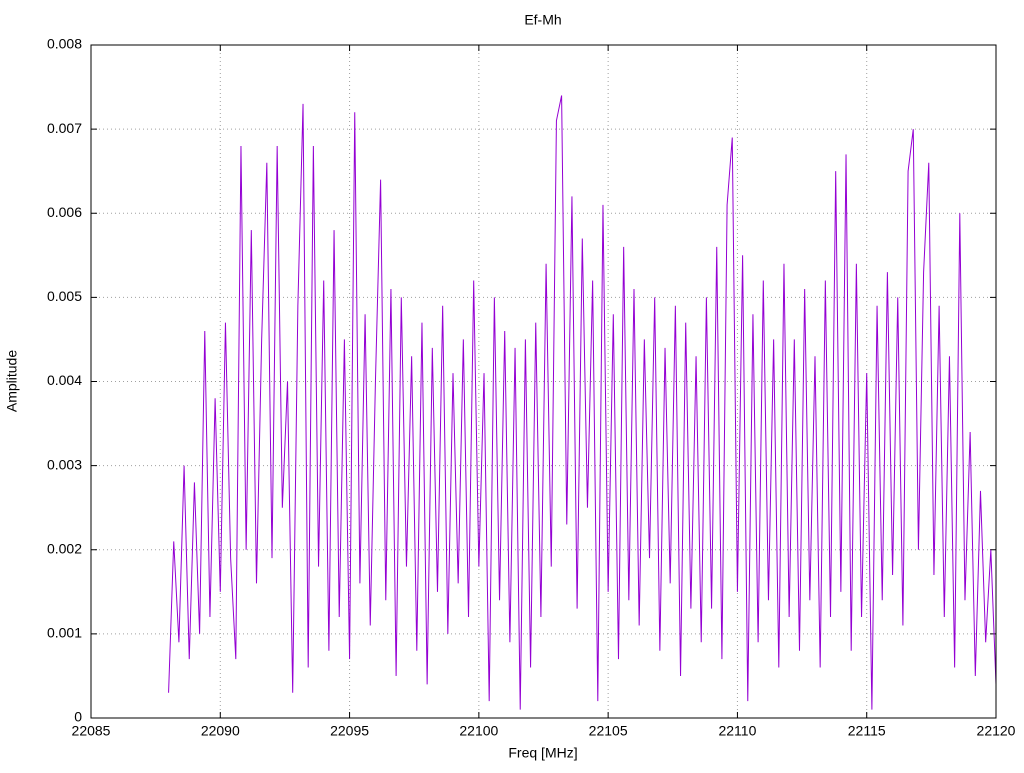 The height and width of the screenshot is (773, 1024). I want to click on x-tick-label: 22115, so click(867, 731).